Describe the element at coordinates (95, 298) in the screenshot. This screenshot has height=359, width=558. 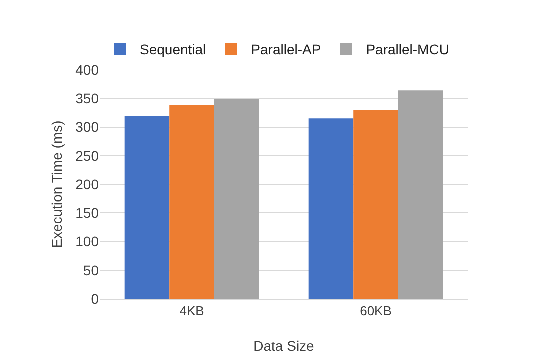
I see `y-tick-label: 0` at that location.